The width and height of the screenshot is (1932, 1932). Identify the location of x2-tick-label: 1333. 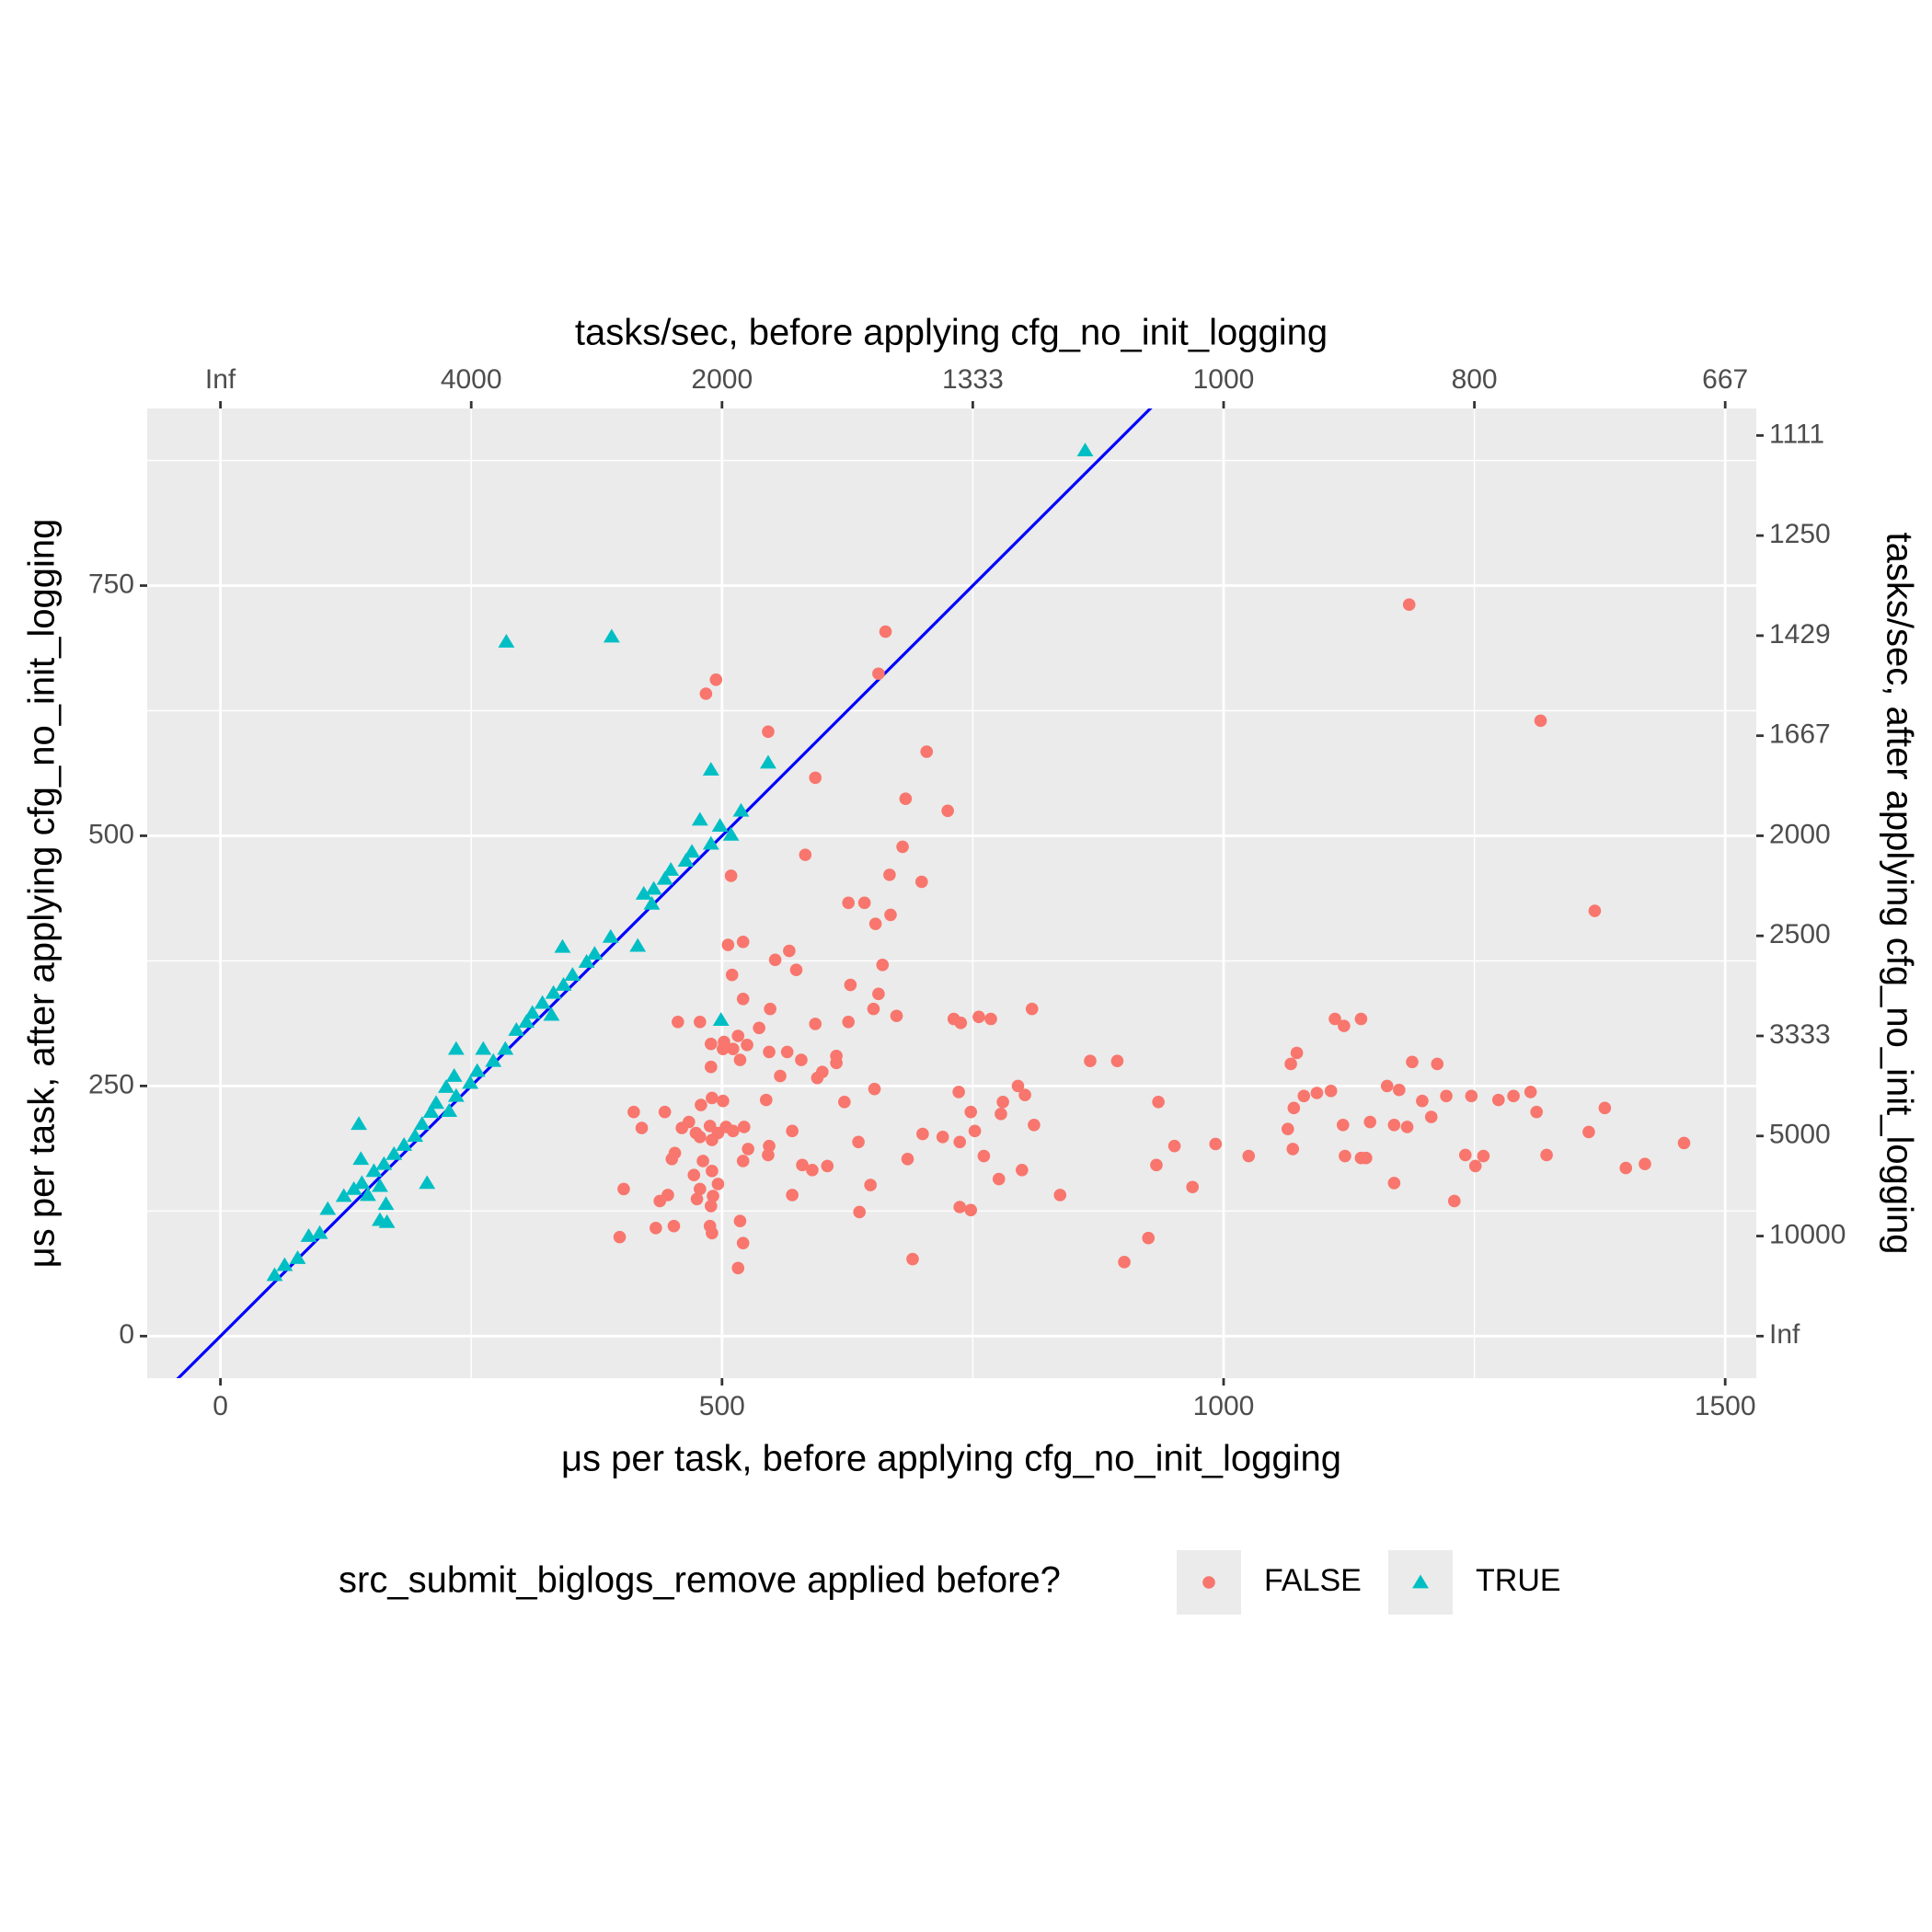
(973, 379).